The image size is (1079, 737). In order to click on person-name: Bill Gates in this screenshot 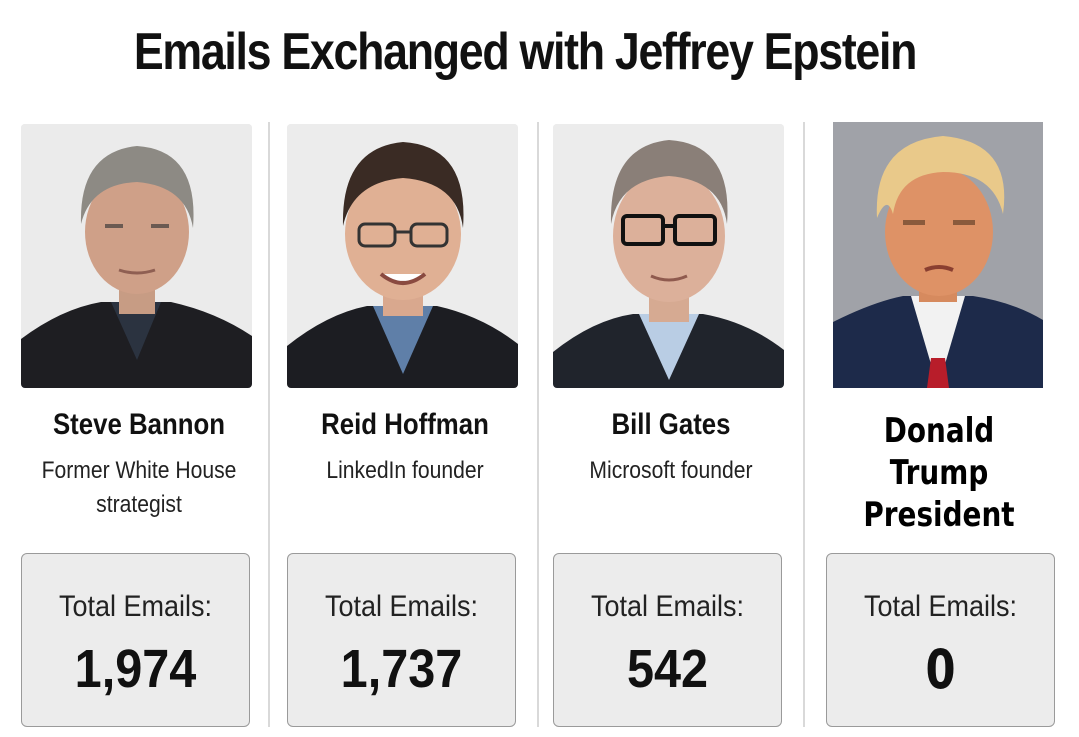, I will do `click(671, 424)`.